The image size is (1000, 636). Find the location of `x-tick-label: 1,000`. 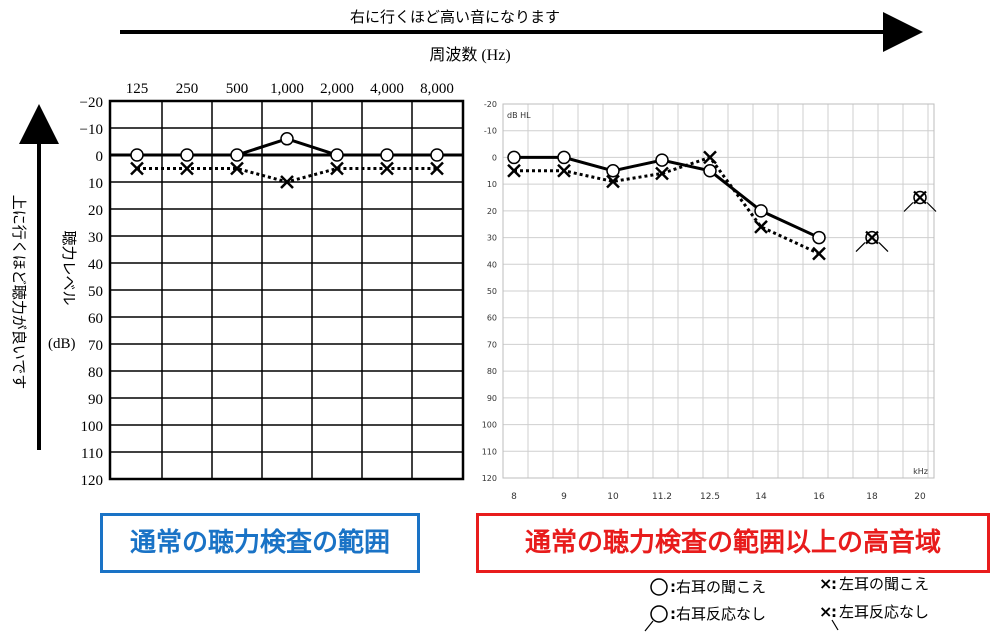

x-tick-label: 1,000 is located at coordinates (287, 89).